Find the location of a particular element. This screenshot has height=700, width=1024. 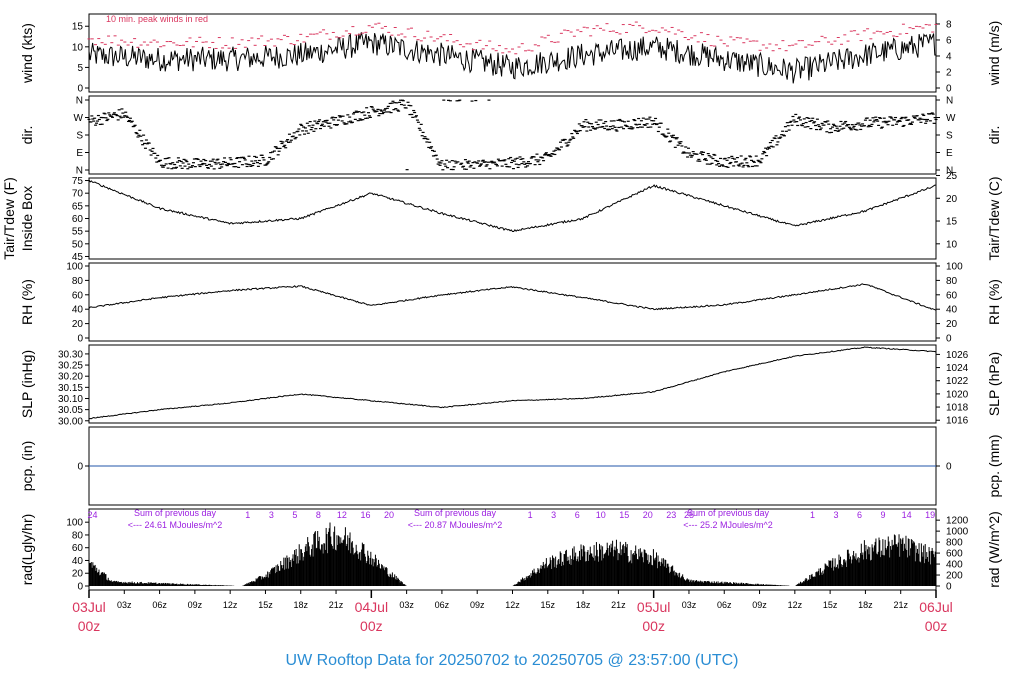

rad-hour-label: 9 is located at coordinates (883, 515).